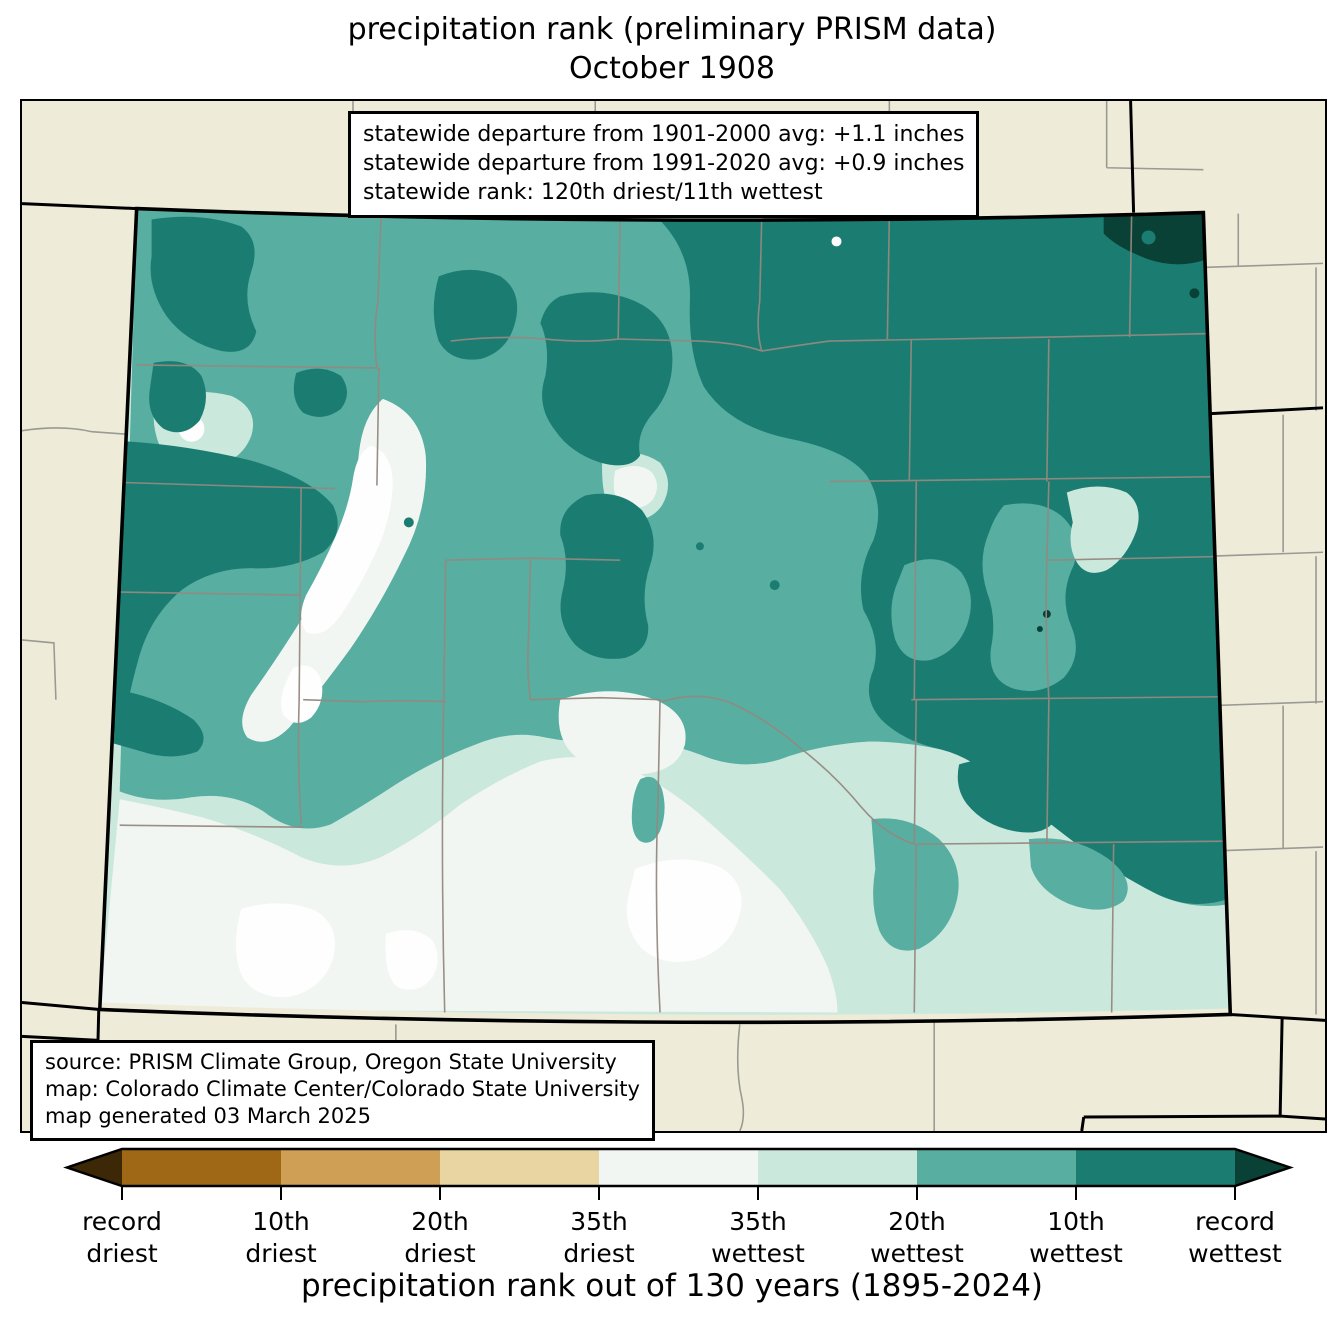 The height and width of the screenshot is (1332, 1344). I want to click on colorbar-arrow-record-wettest, so click(1262, 1167).